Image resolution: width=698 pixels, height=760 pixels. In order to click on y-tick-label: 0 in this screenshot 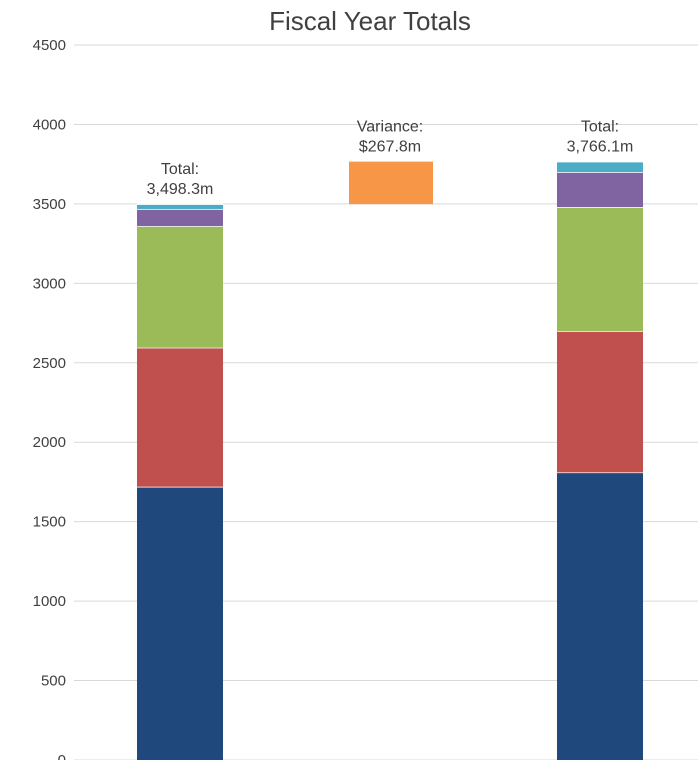, I will do `click(62, 756)`.